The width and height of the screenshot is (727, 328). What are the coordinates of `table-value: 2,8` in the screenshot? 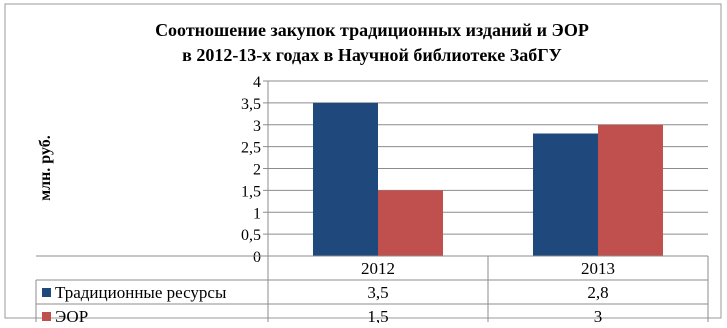 It's located at (597, 292).